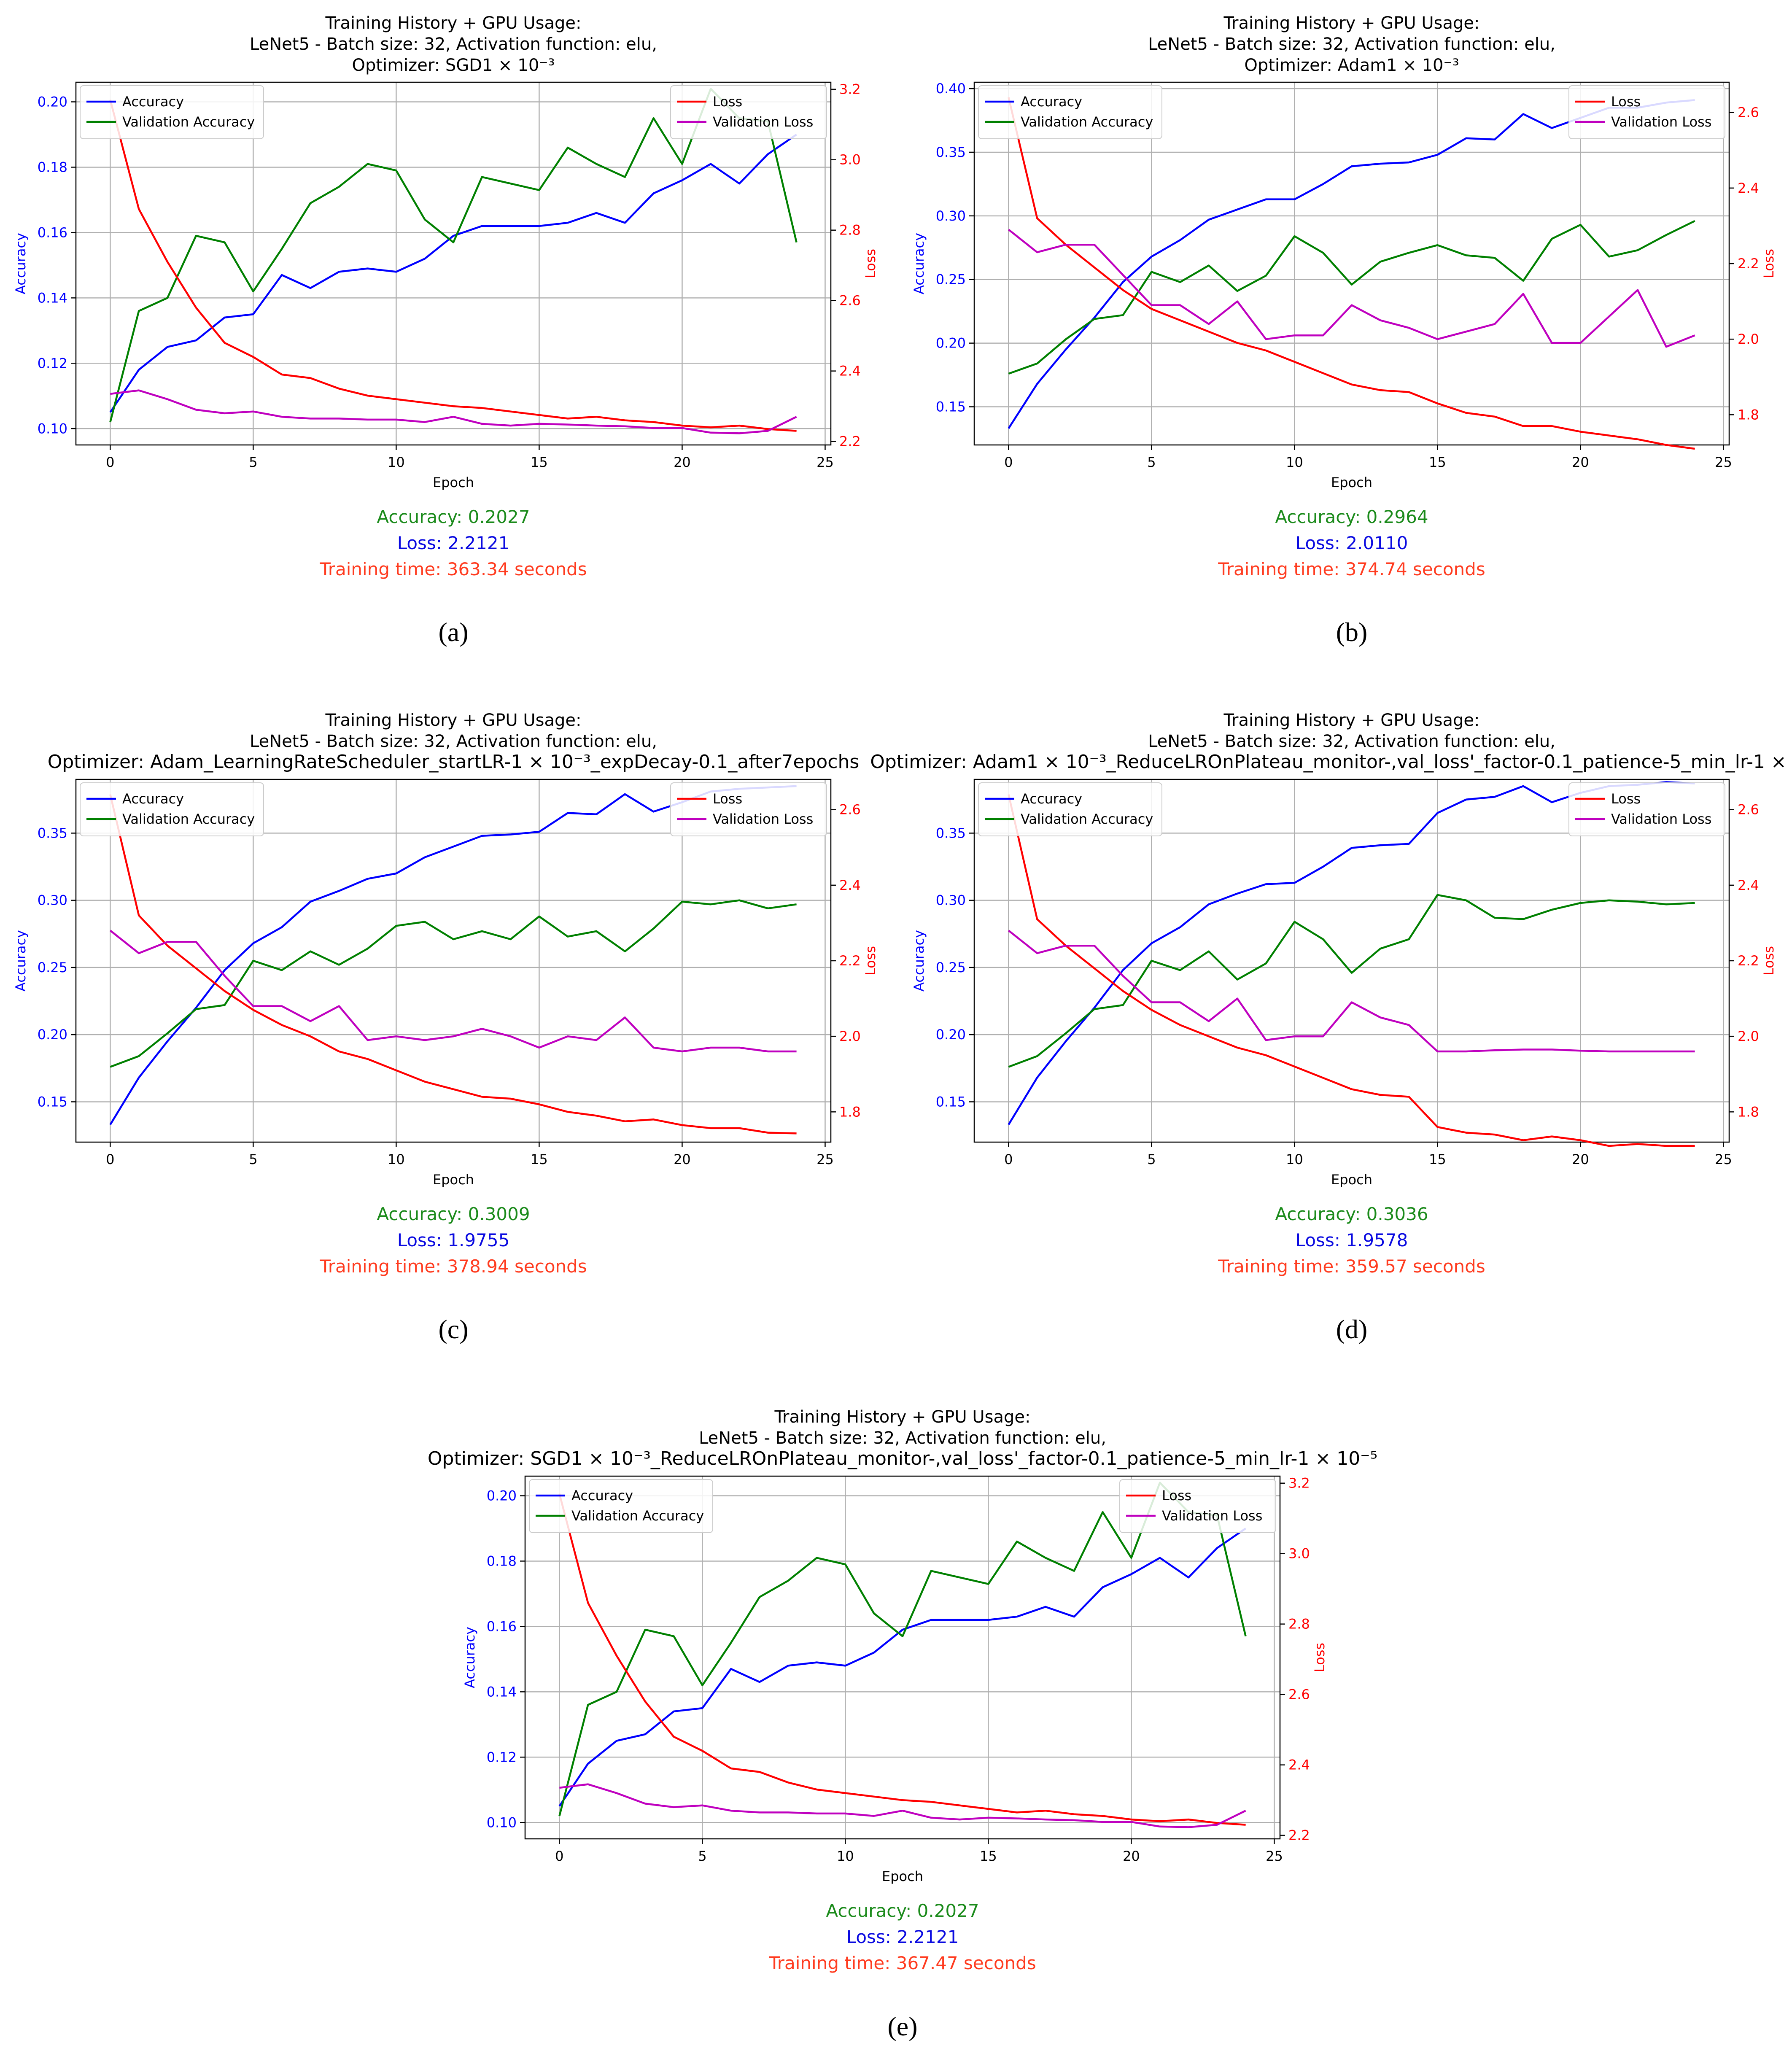 This screenshot has width=1792, height=2059. What do you see at coordinates (1351, 569) in the screenshot?
I see `stat-line-3: Training time: 374.74 seconds` at bounding box center [1351, 569].